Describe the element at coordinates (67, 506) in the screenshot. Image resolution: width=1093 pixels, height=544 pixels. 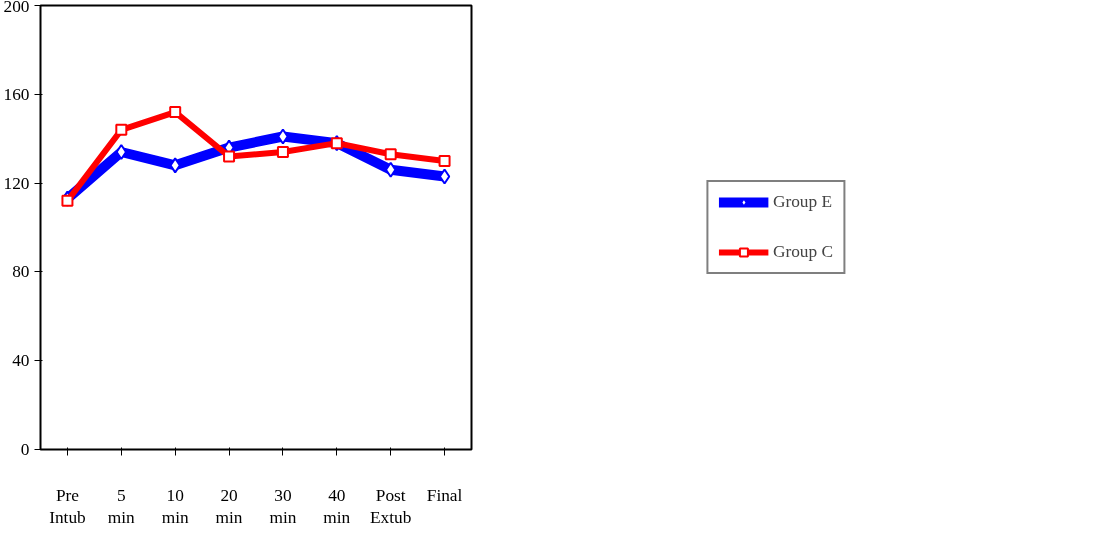
I see `x-tick-label: Pre Intub` at that location.